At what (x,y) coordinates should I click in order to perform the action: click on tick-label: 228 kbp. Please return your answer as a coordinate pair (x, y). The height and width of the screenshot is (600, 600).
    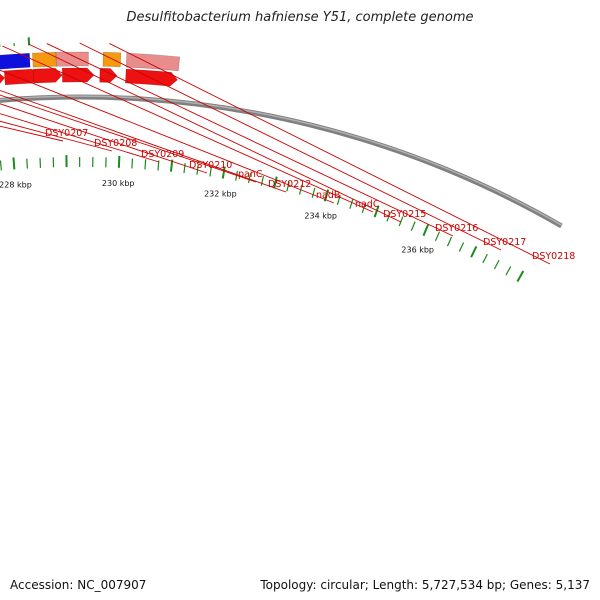
    Looking at the image, I should click on (16, 184).